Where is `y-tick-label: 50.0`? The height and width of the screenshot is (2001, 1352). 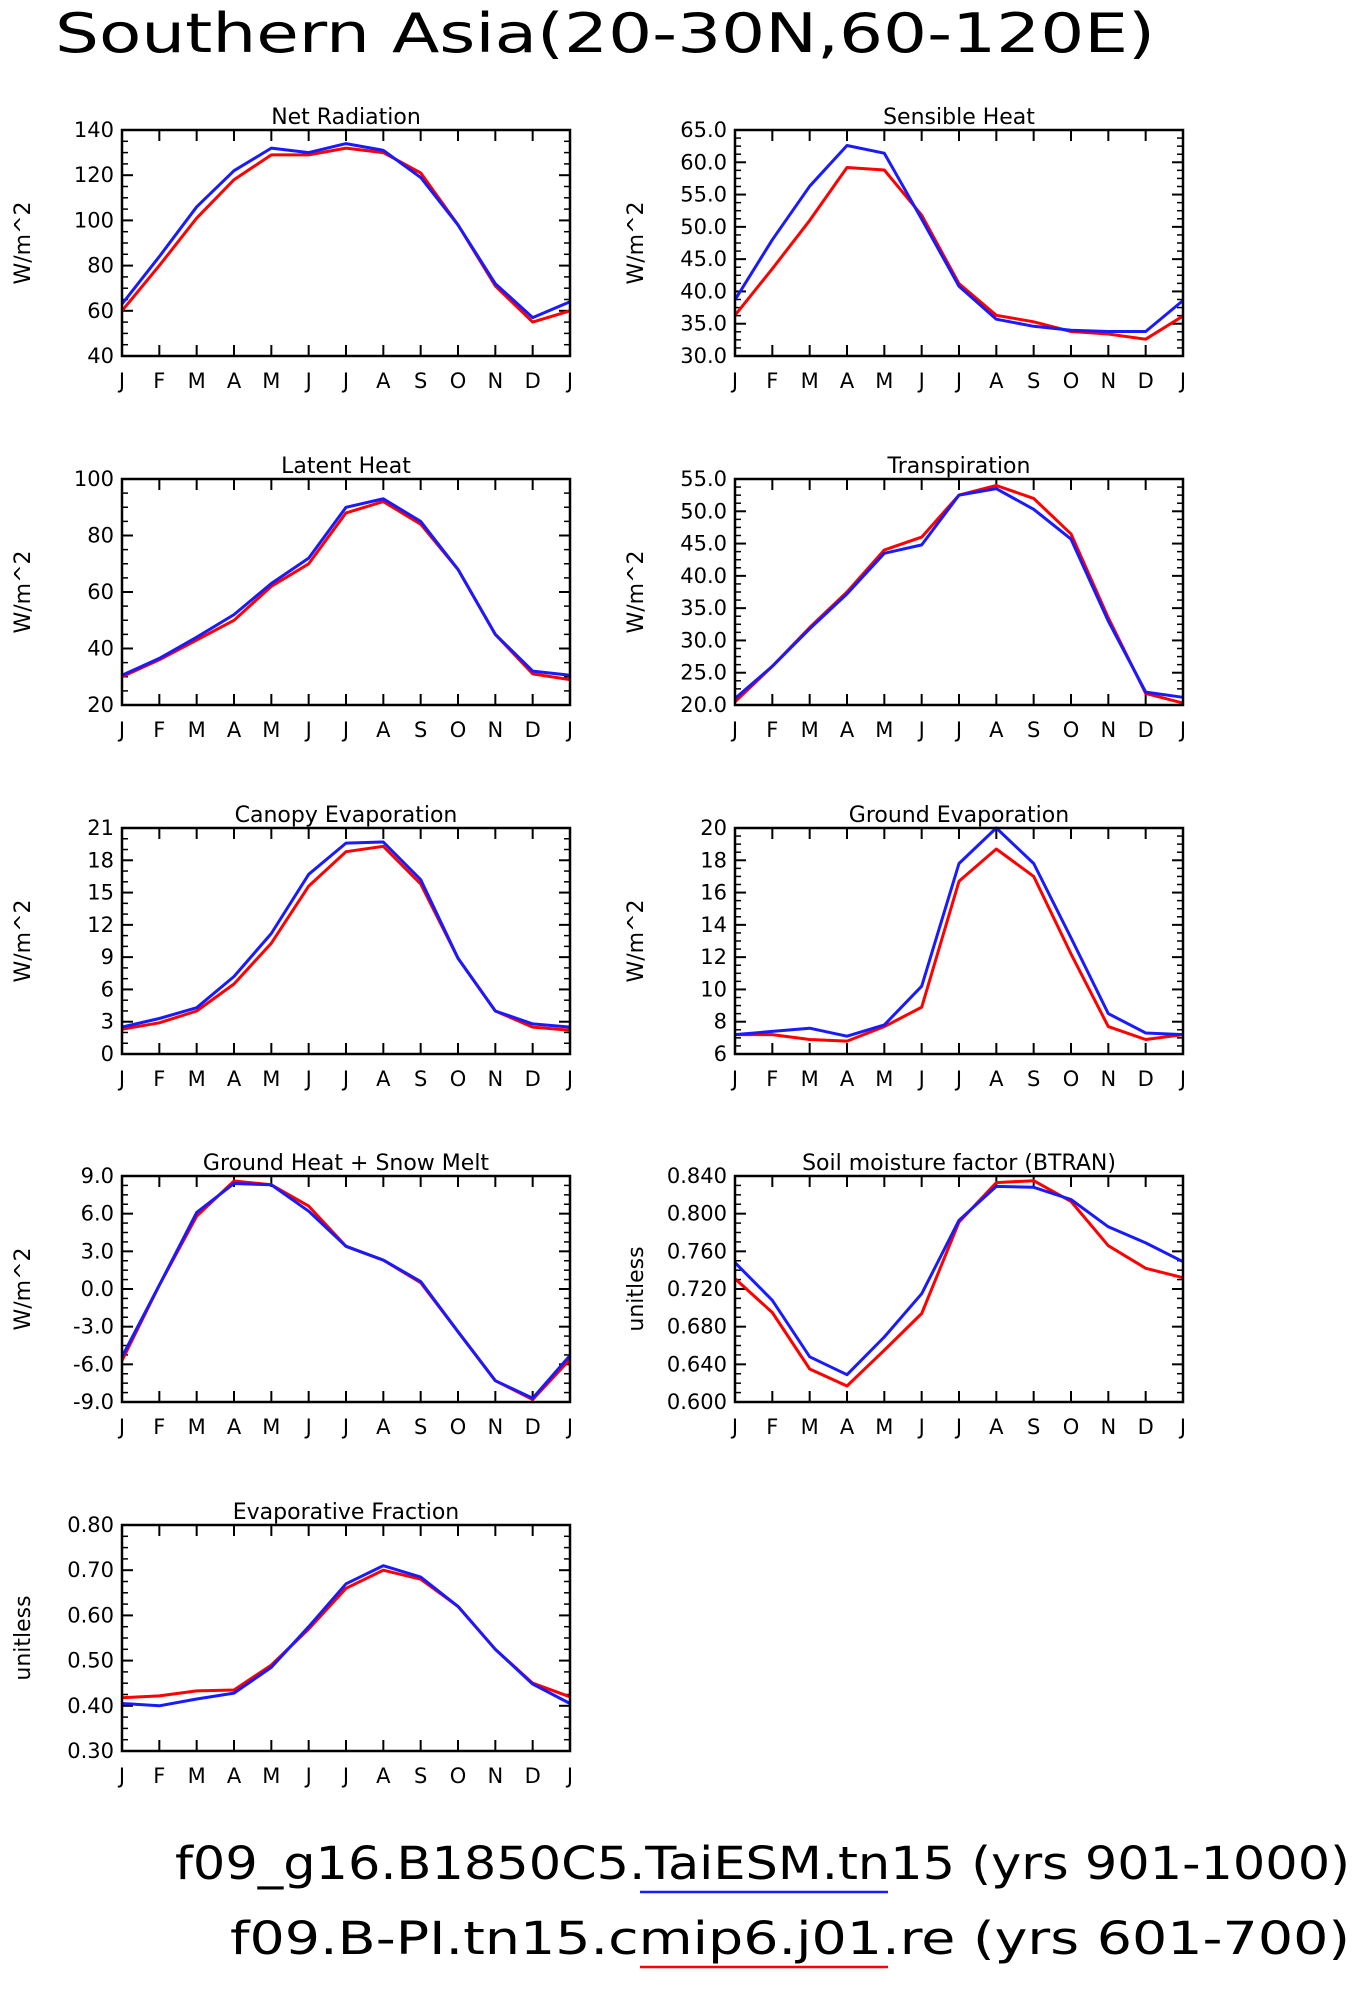 y-tick-label: 50.0 is located at coordinates (703, 227).